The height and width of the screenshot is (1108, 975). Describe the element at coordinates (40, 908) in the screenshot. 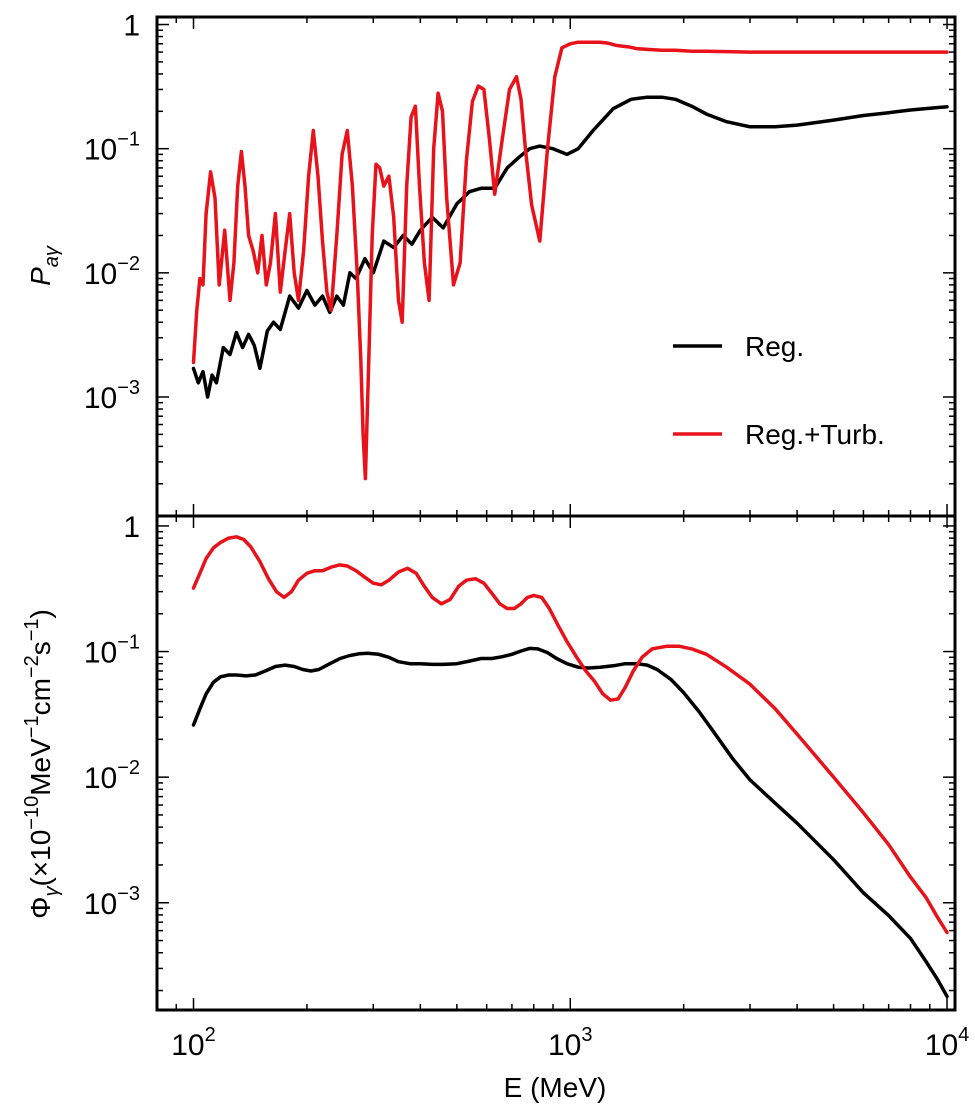

I see `bottom-ylabel-main: Φ` at that location.